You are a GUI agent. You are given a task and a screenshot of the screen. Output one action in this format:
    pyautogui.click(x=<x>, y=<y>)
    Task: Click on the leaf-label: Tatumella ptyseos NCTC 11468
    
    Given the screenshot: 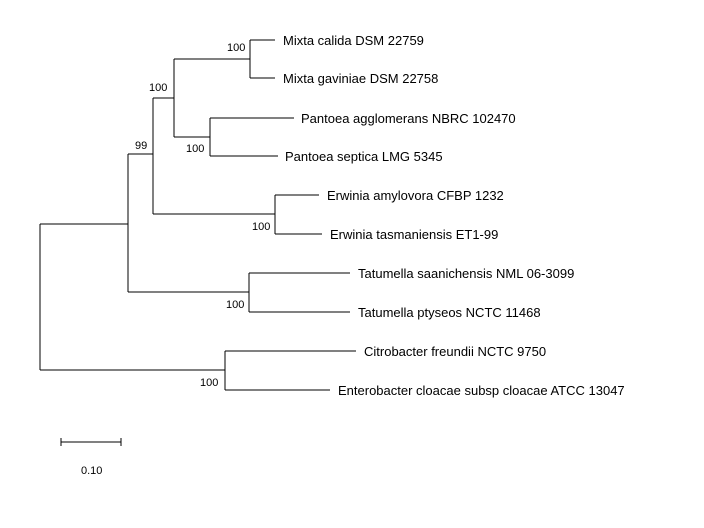 What is the action you would take?
    pyautogui.click(x=449, y=312)
    